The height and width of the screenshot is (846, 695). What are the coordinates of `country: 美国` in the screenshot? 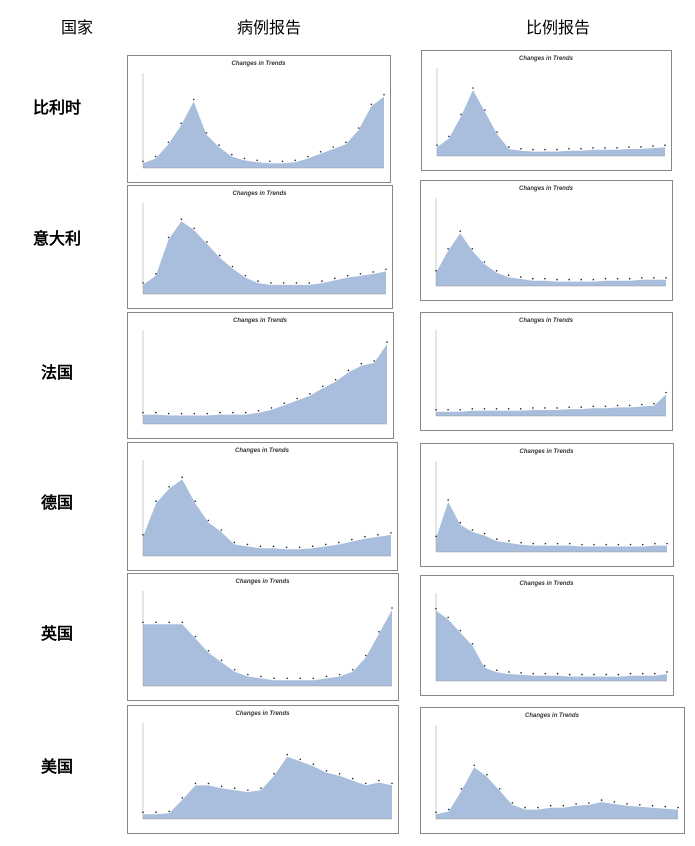 It's located at (57, 766).